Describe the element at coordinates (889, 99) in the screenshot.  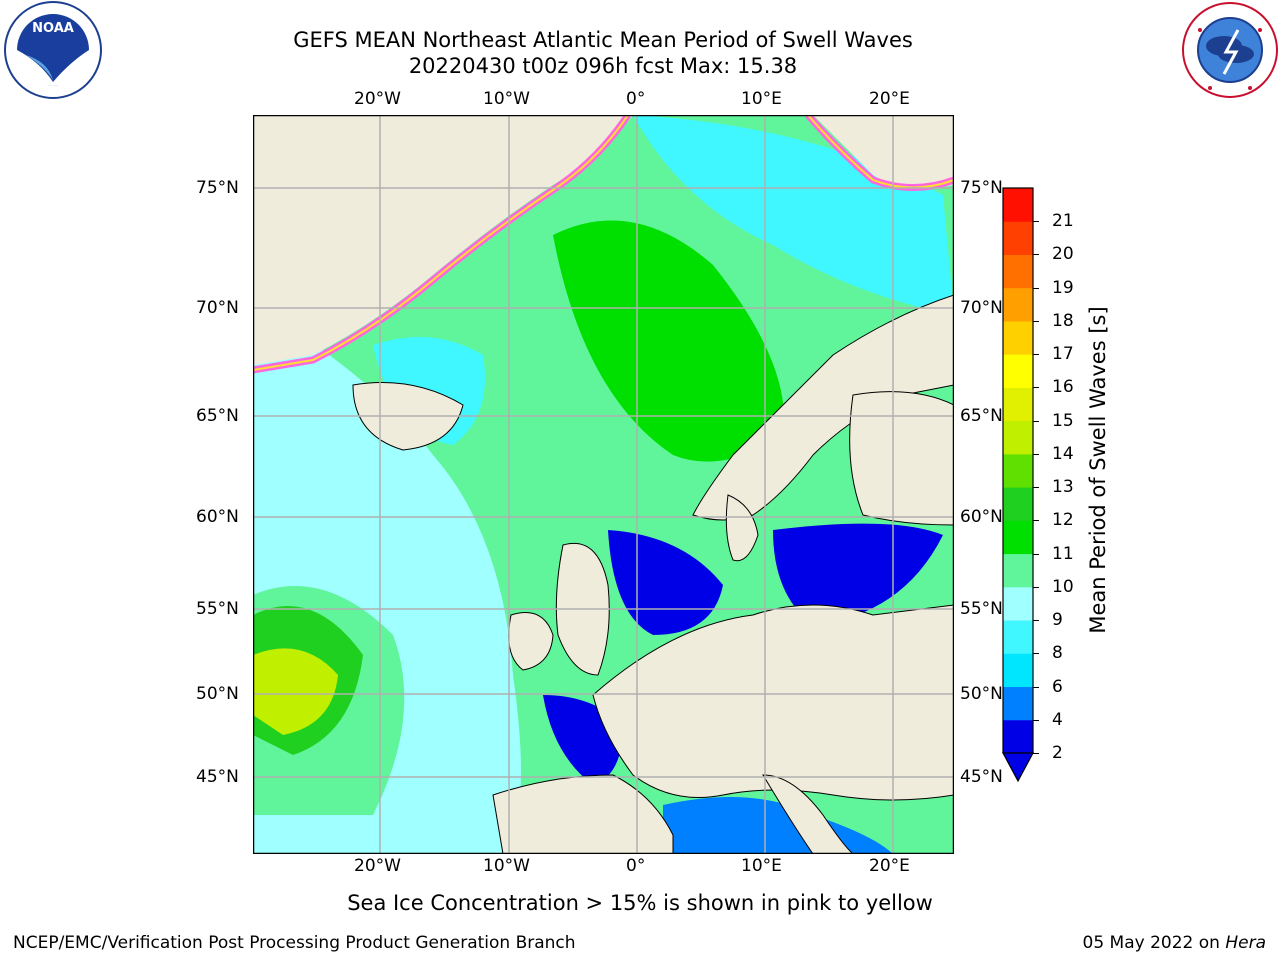
I see `lon-label-top: 20°E` at that location.